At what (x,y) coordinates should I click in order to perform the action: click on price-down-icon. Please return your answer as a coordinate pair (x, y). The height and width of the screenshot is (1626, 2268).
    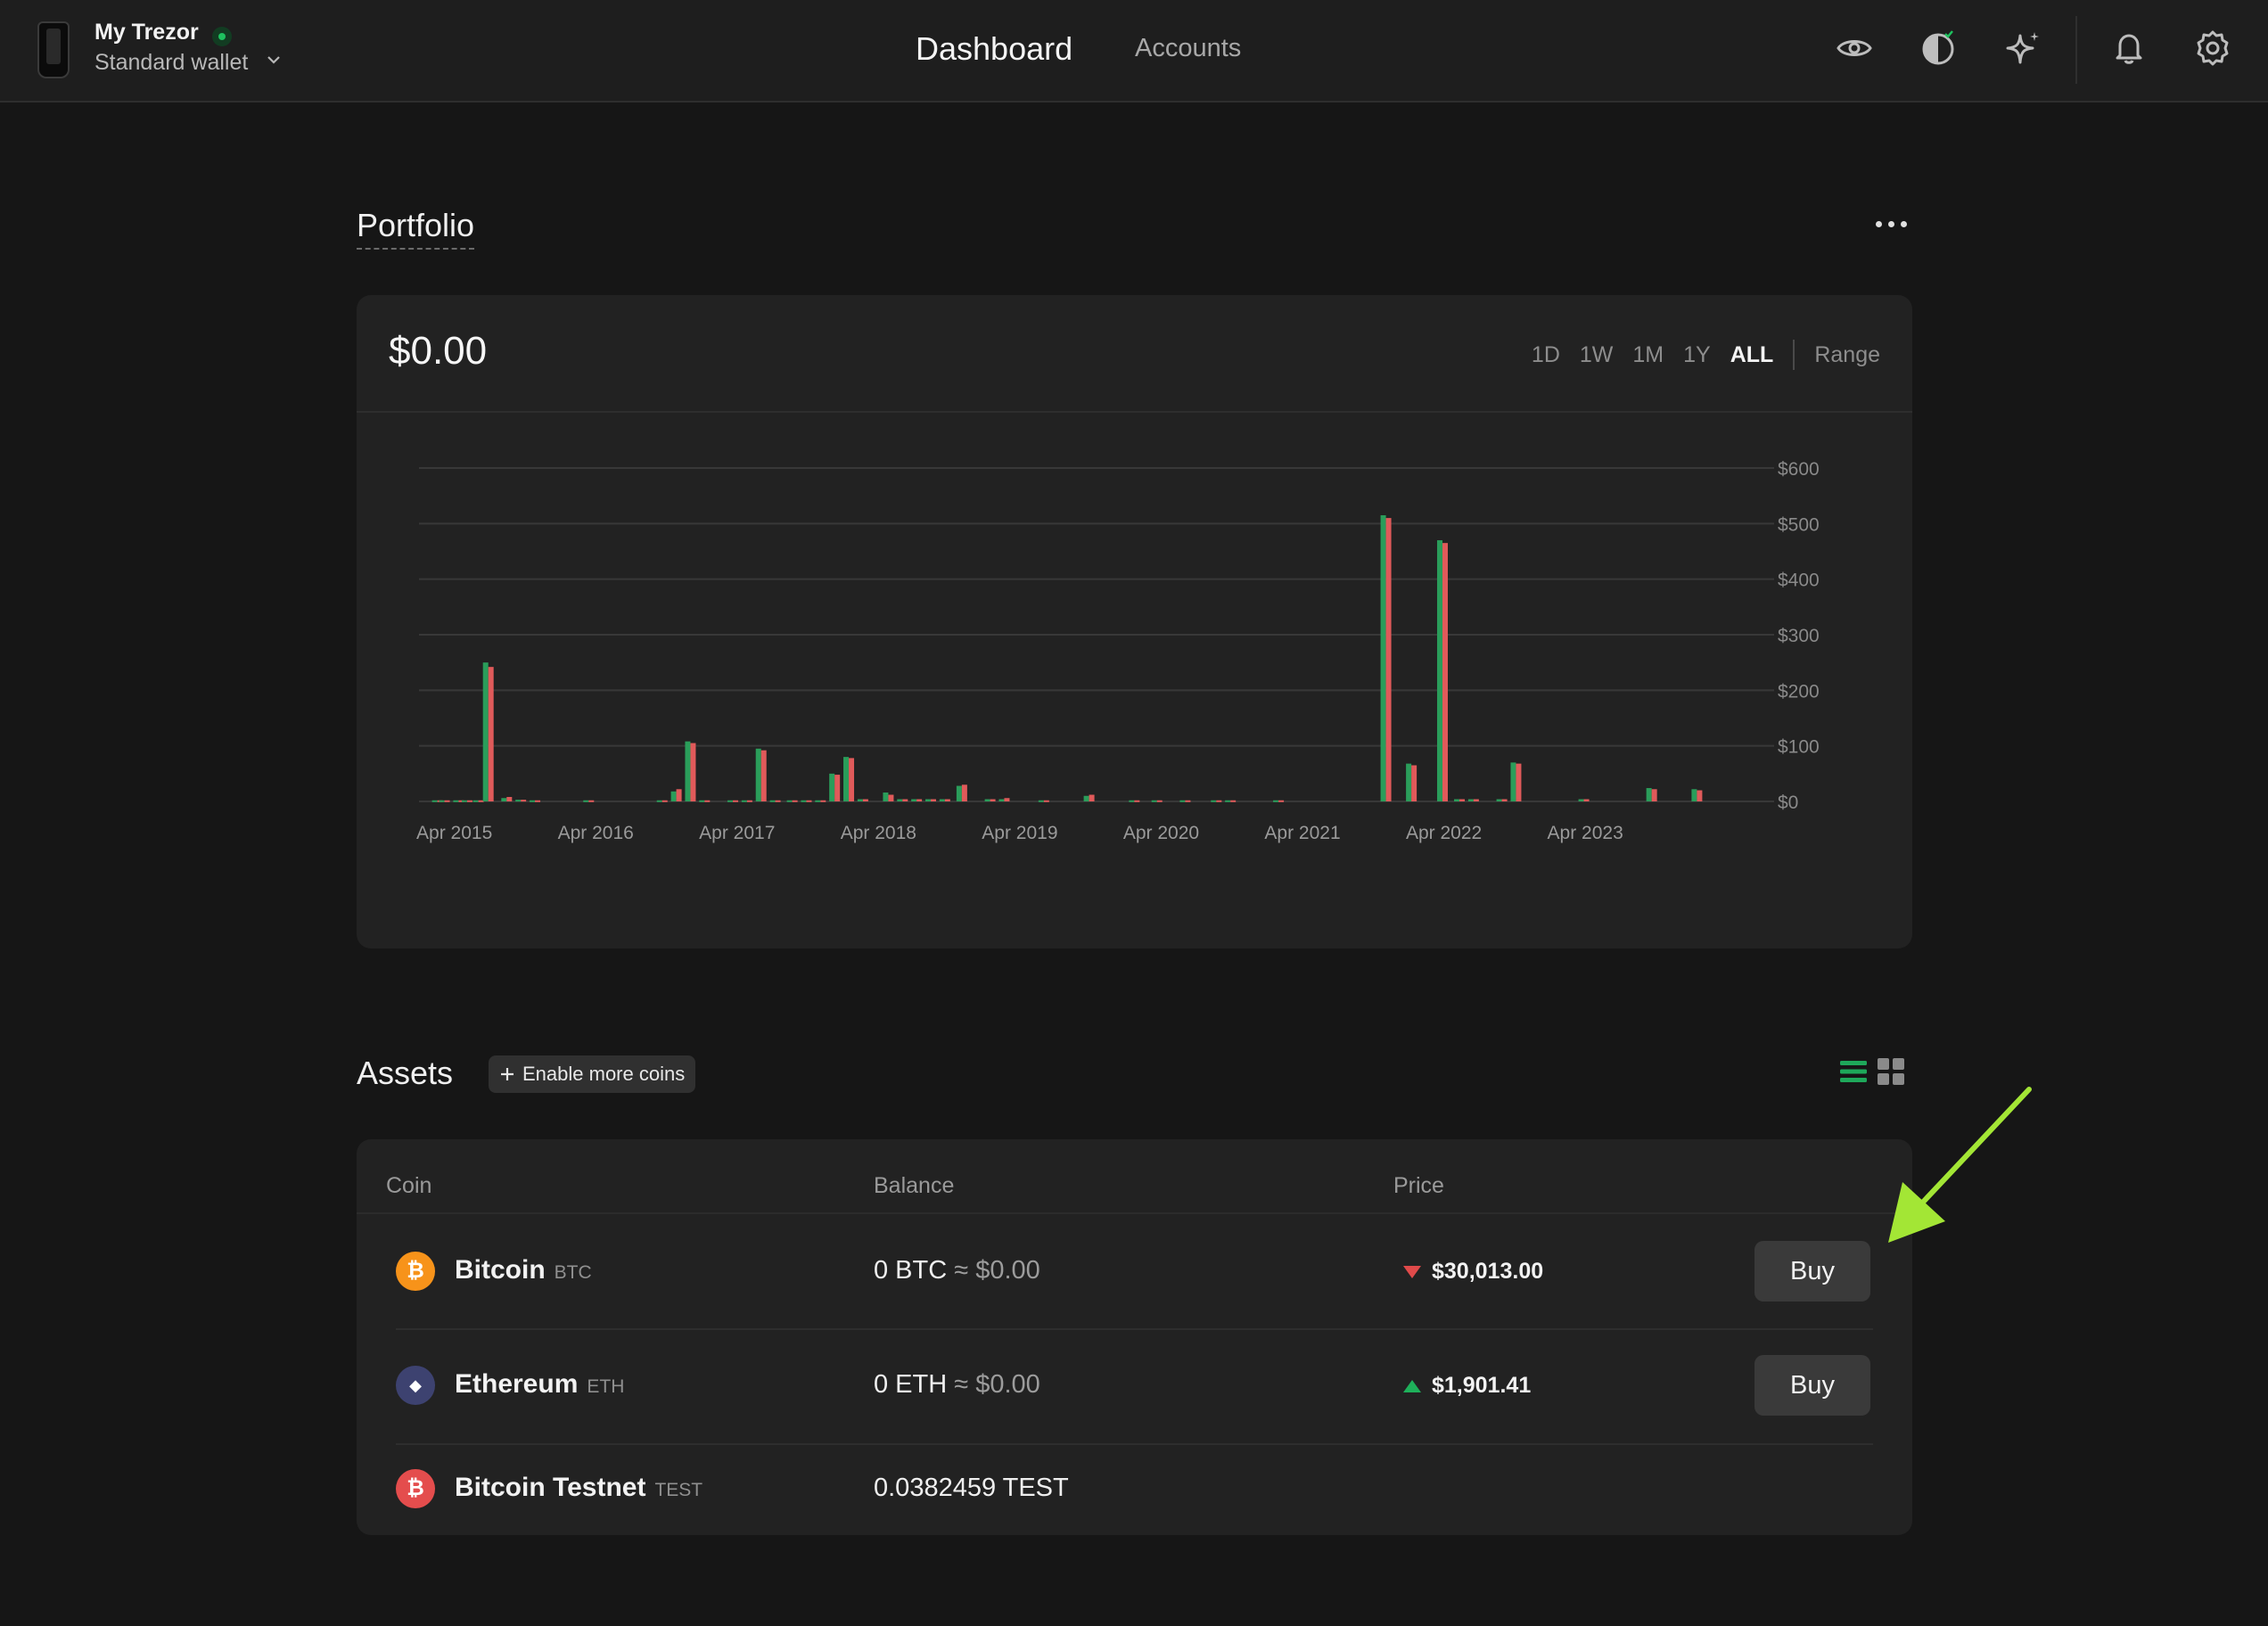
    Looking at the image, I should click on (1412, 1271).